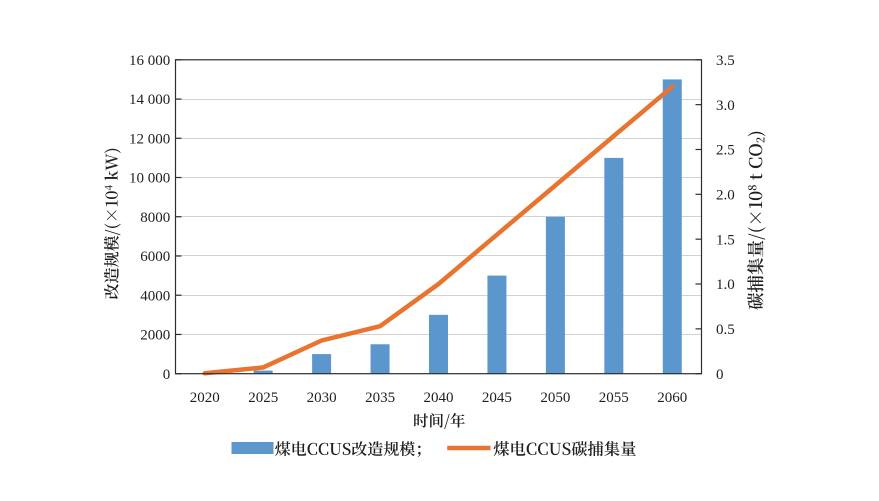  I want to click on svg-text: 14 000, so click(149, 100).